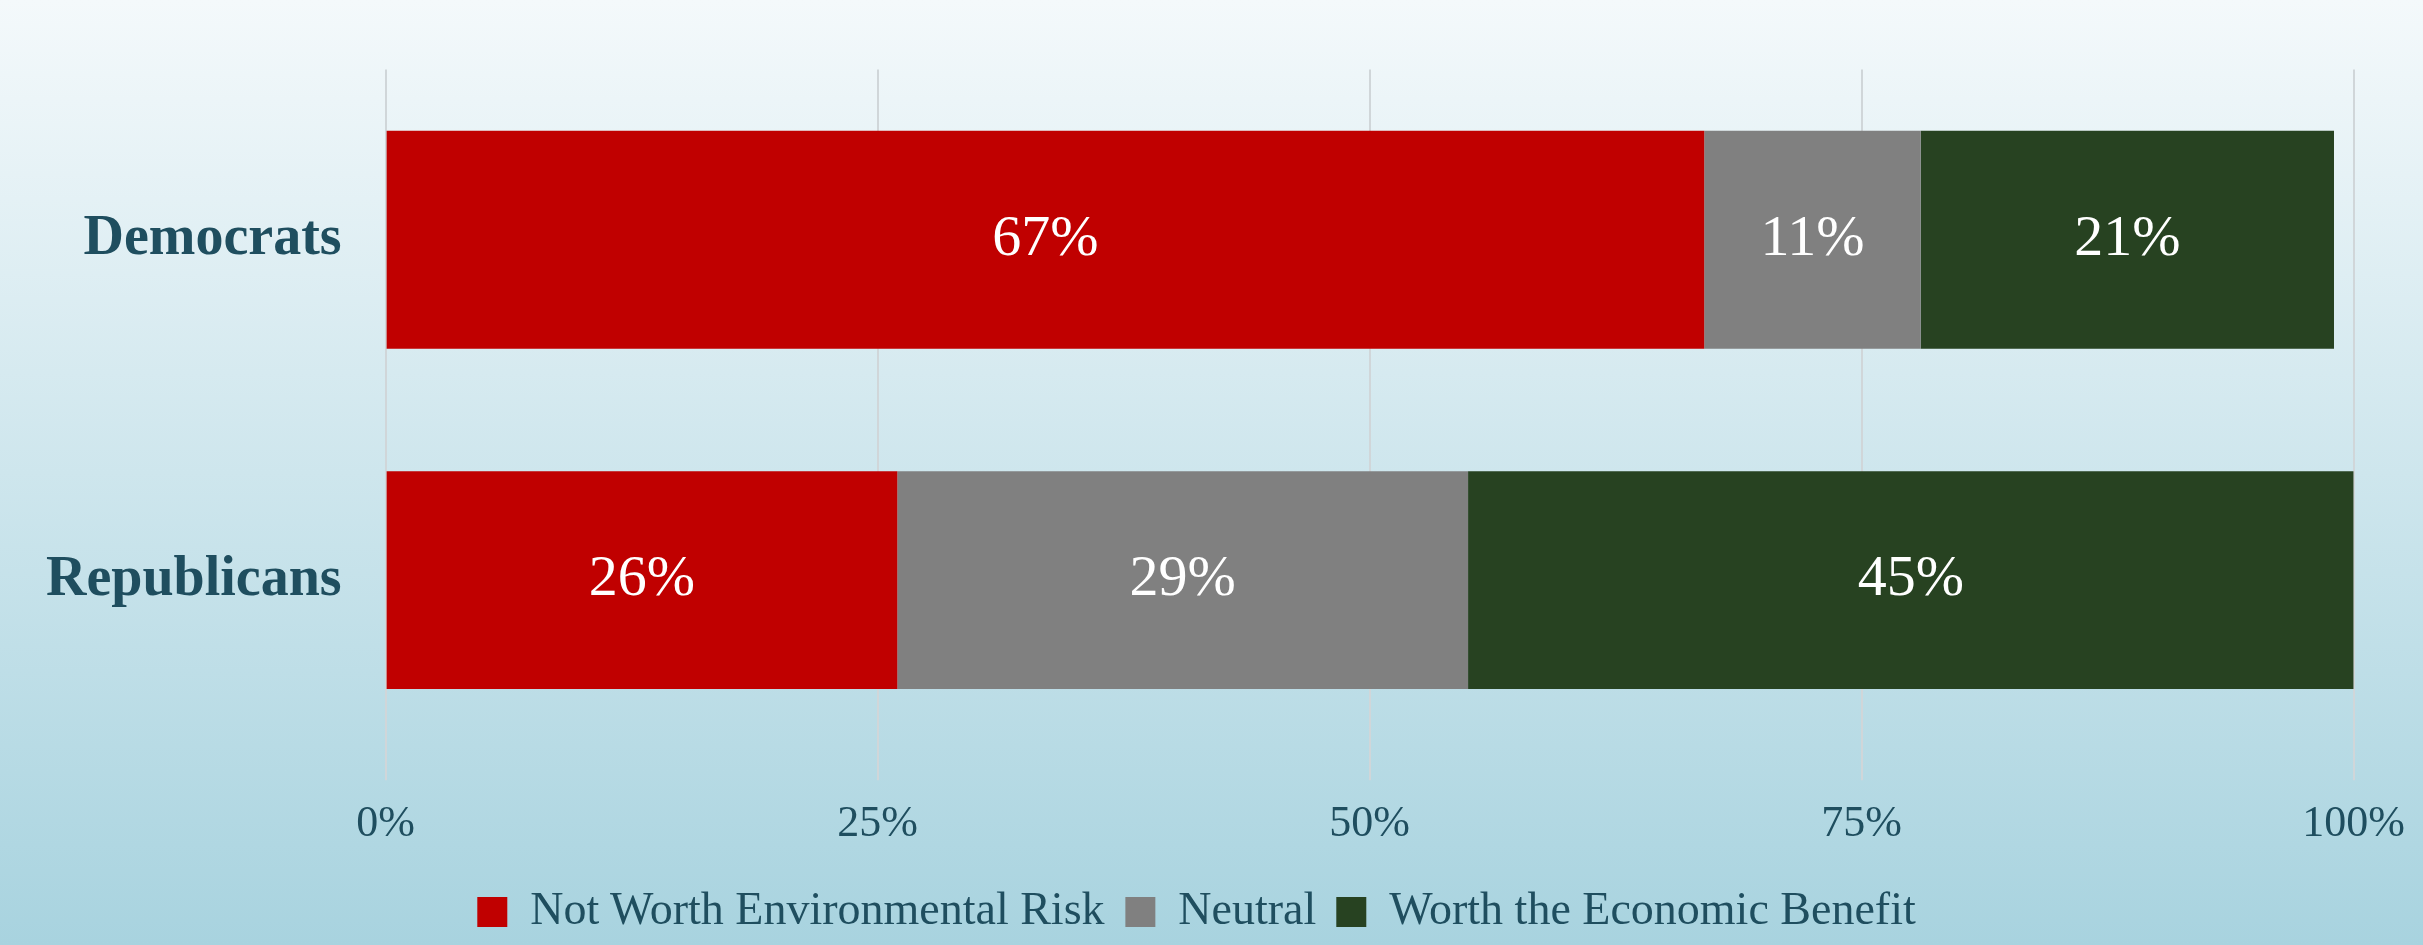 The image size is (2423, 945). I want to click on data-label: 45%, so click(1911, 576).